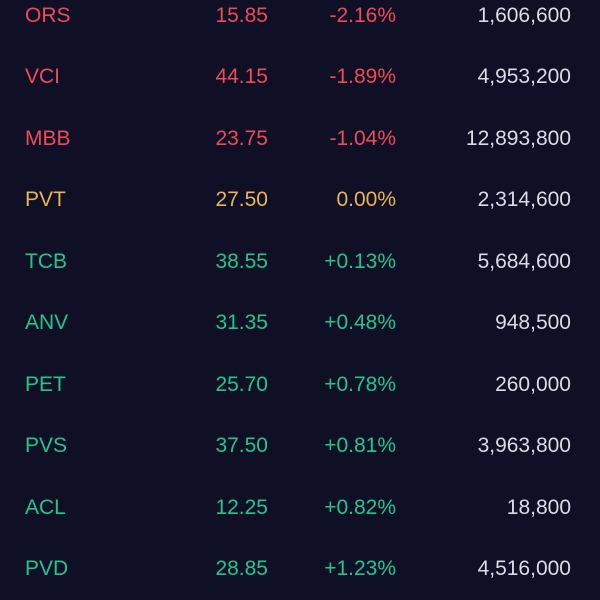  Describe the element at coordinates (300, 77) in the screenshot. I see `stock-row: VCI 44.15 -1.89% 4,953,200` at that location.